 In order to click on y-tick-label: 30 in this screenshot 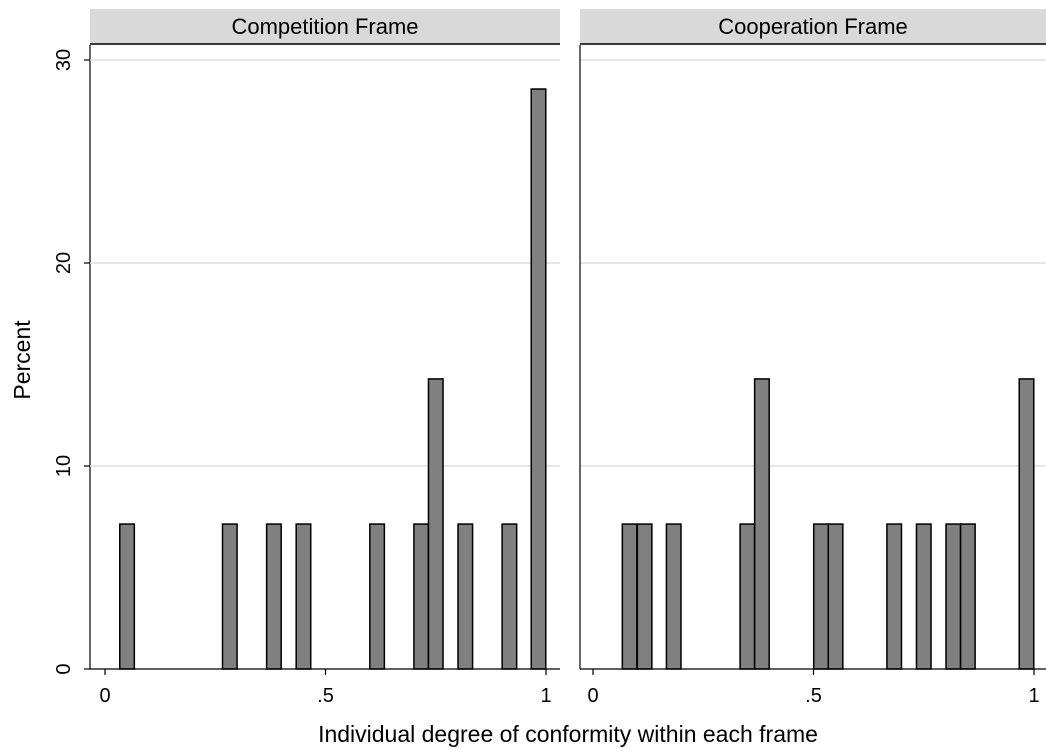, I will do `click(64, 60)`.